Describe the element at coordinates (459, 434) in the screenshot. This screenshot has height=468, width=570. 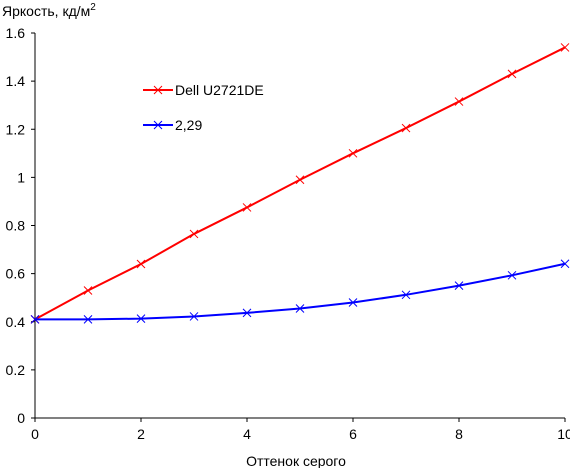
I see `x-tick-label: 8` at that location.